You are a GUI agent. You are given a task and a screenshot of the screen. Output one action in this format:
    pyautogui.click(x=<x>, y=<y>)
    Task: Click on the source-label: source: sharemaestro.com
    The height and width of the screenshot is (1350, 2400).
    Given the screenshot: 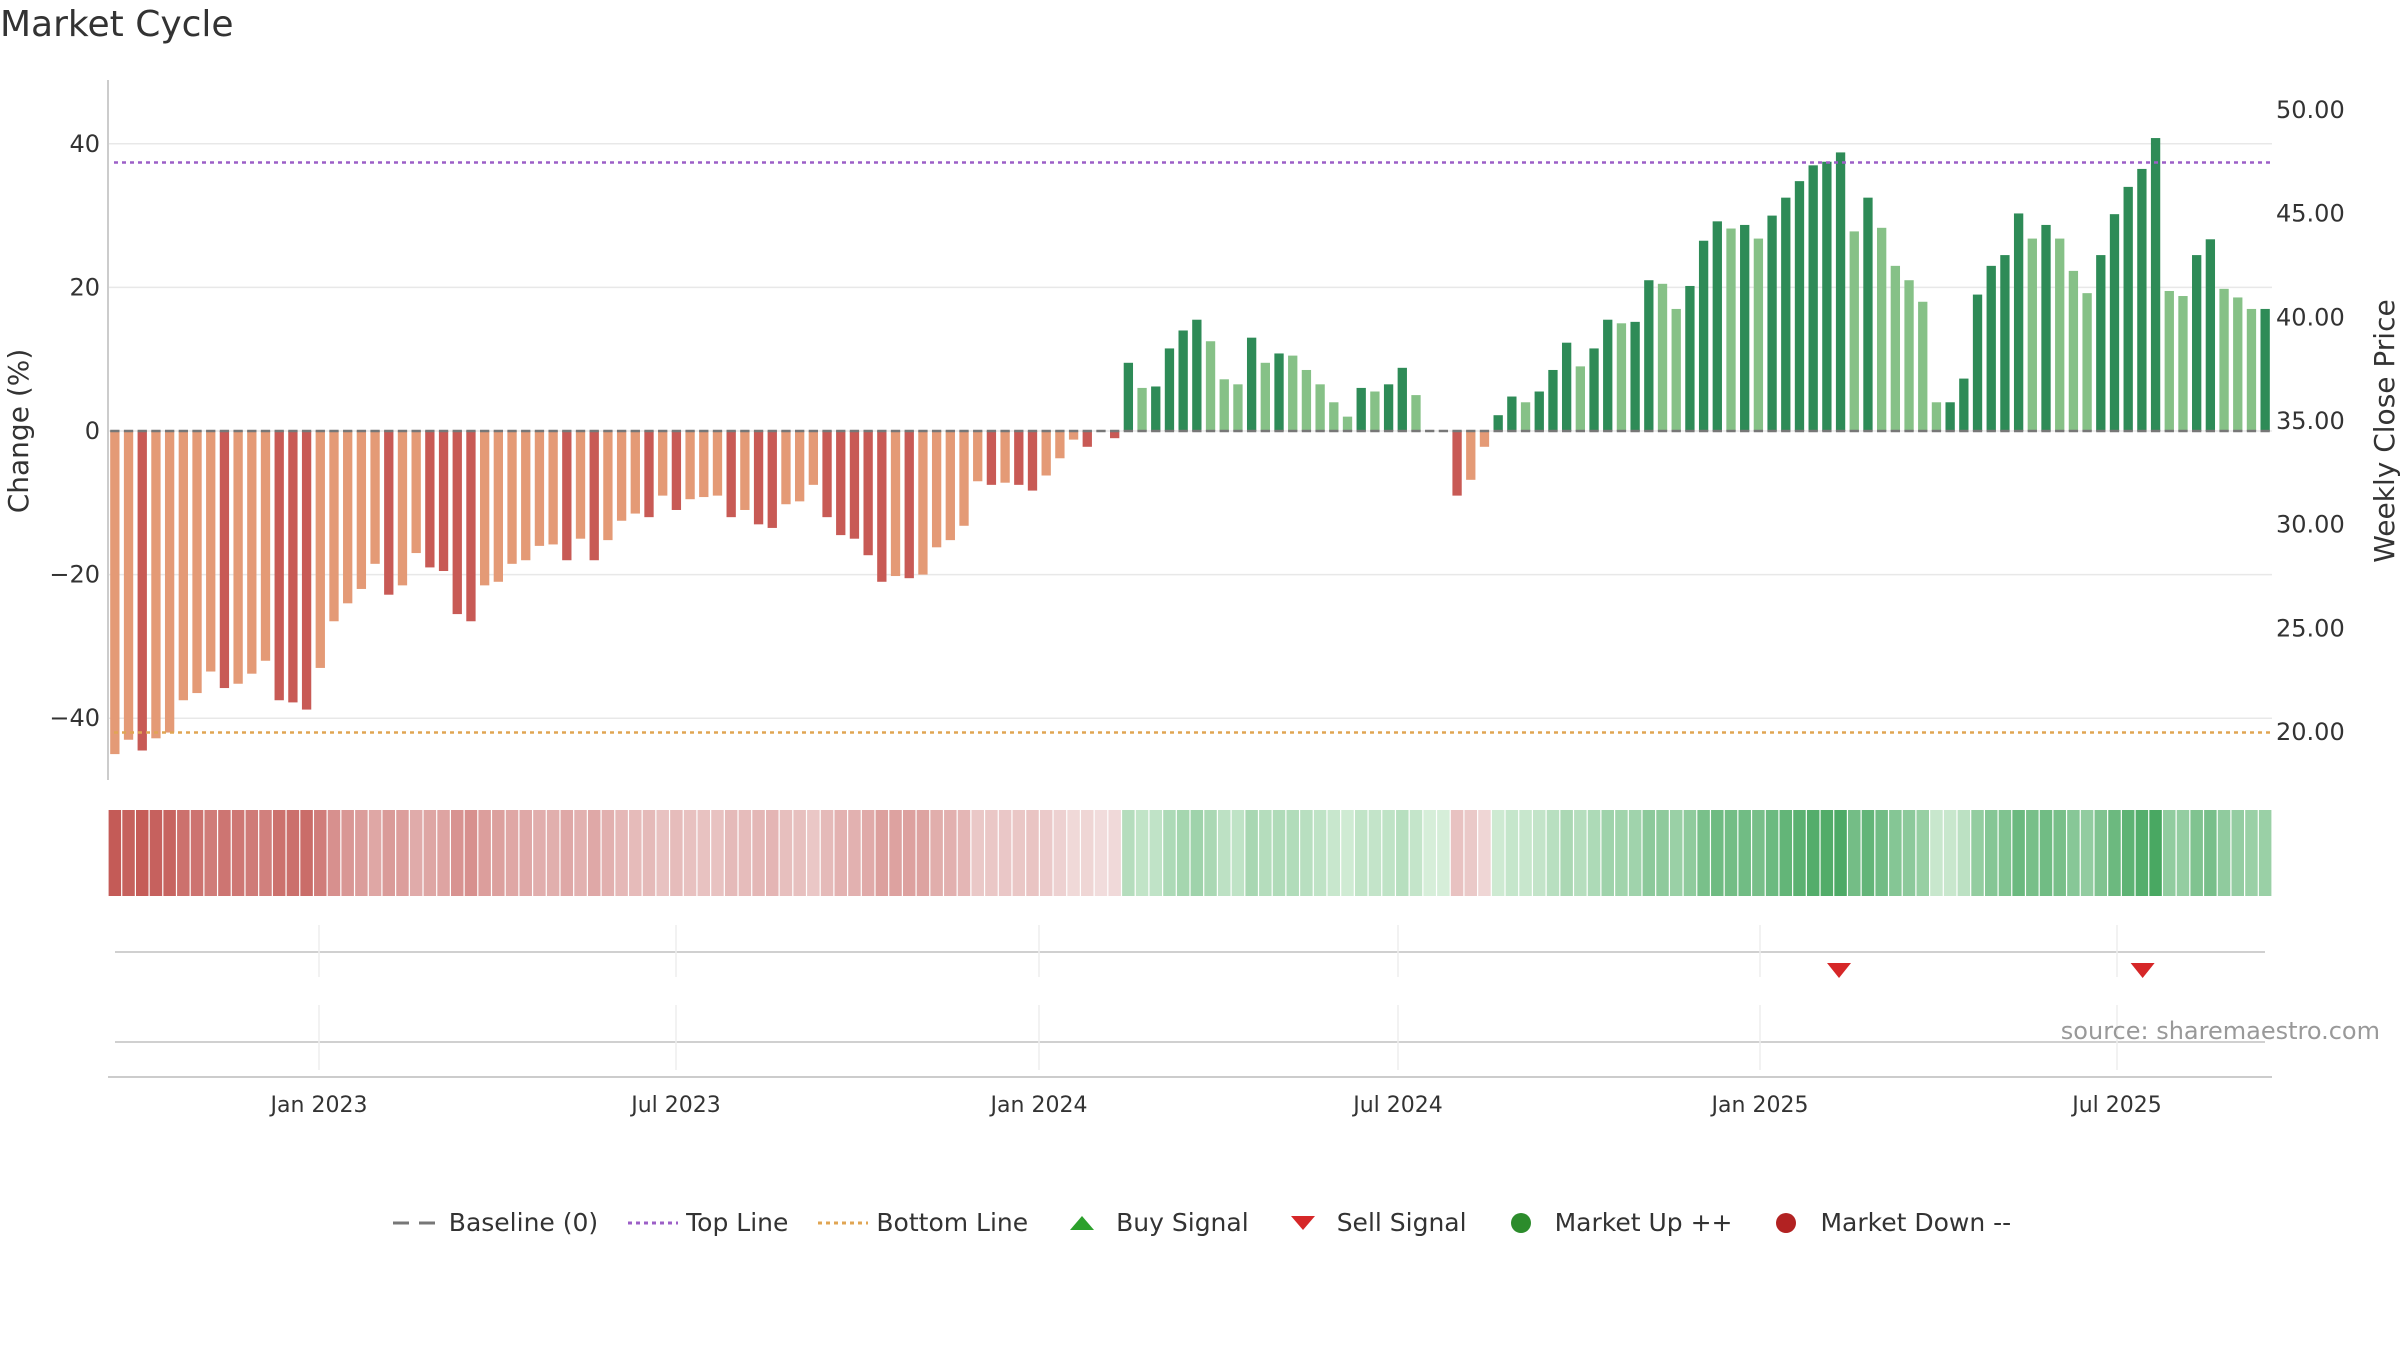 What is the action you would take?
    pyautogui.click(x=2220, y=1031)
    